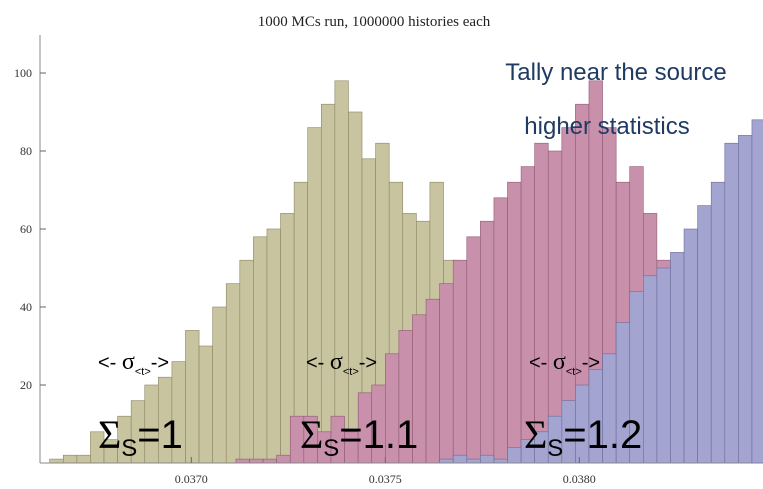 Image resolution: width=763 pixels, height=489 pixels. Describe the element at coordinates (26, 307) in the screenshot. I see `y-tick-label: 40` at that location.